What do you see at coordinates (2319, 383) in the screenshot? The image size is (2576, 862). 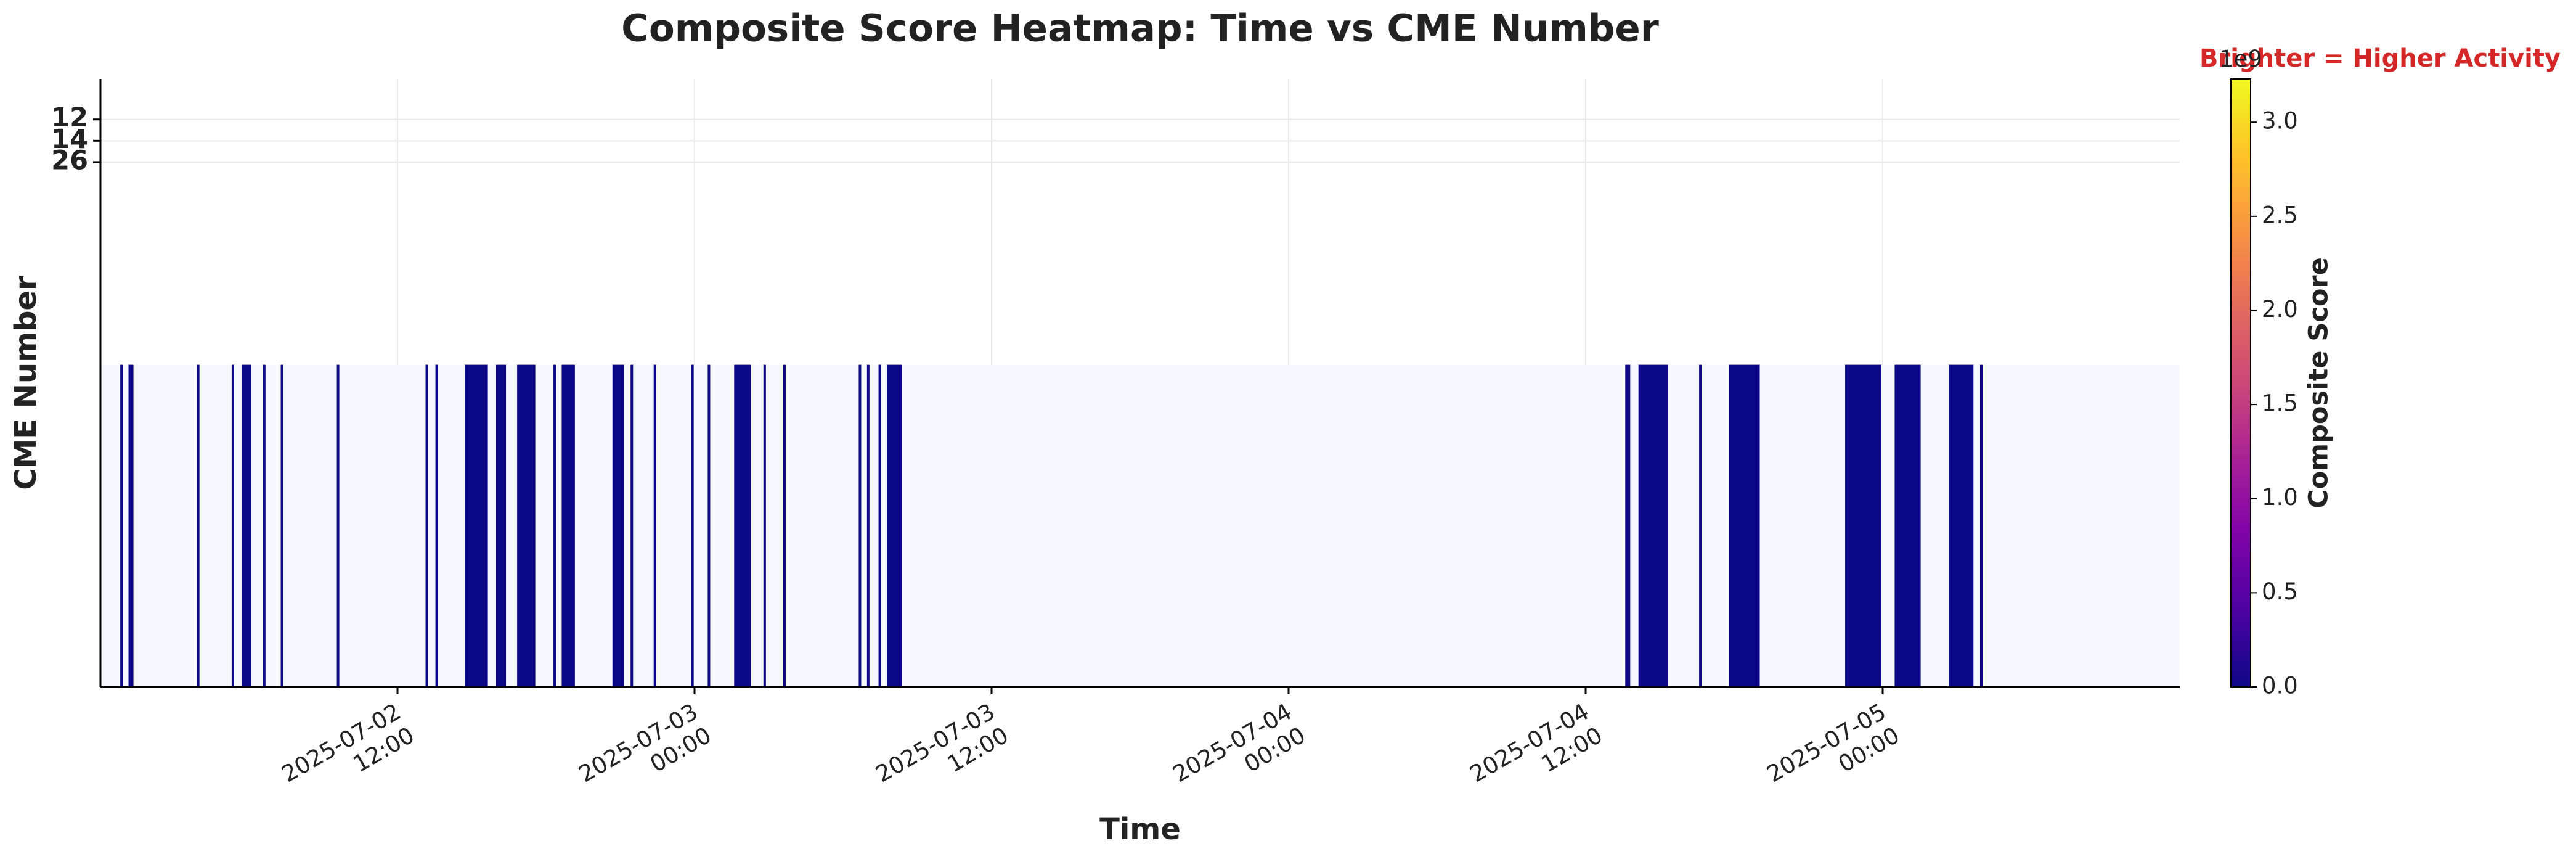 I see `colorbar-label: Composite Score` at bounding box center [2319, 383].